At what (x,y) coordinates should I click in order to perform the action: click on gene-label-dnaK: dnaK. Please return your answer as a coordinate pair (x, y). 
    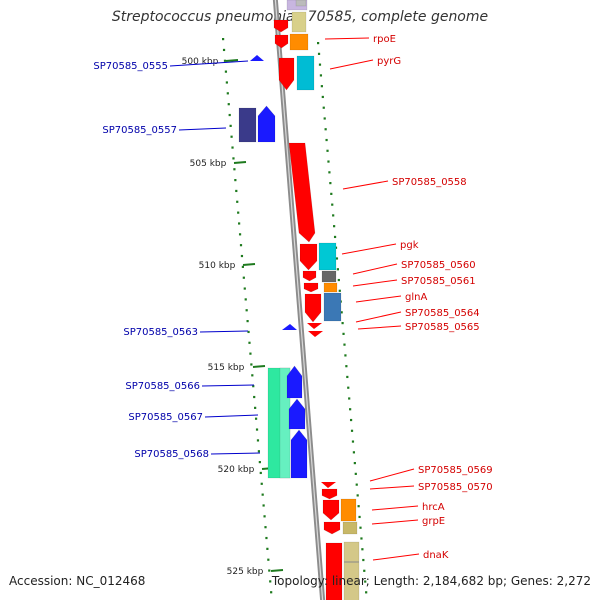
    Looking at the image, I should click on (436, 555).